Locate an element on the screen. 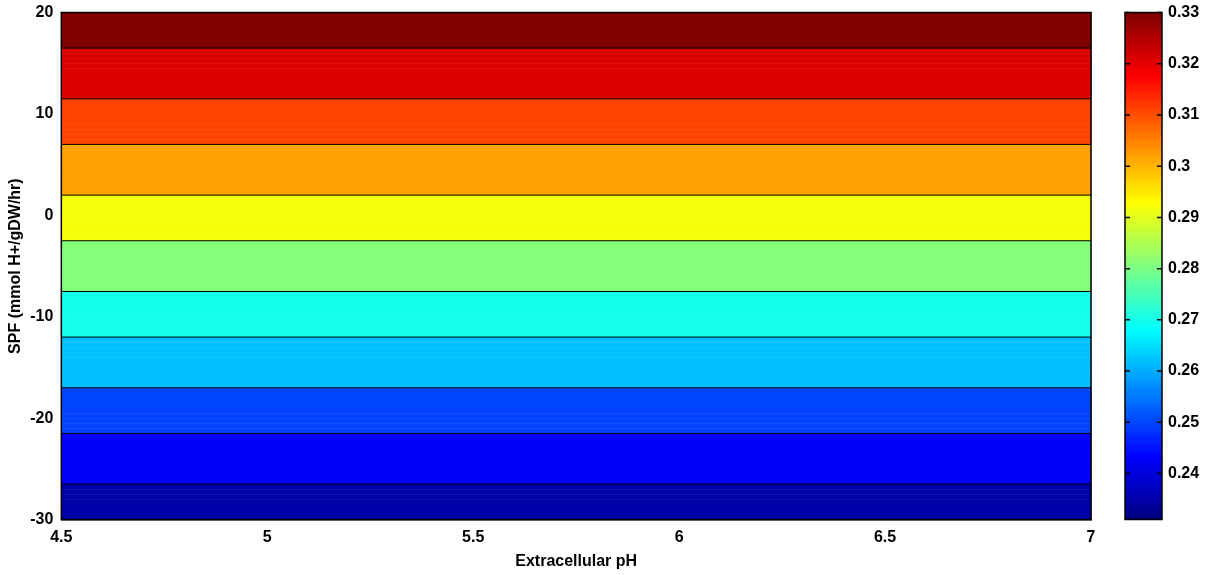 The width and height of the screenshot is (1211, 575). y-tick-label: 10 is located at coordinates (44, 113).